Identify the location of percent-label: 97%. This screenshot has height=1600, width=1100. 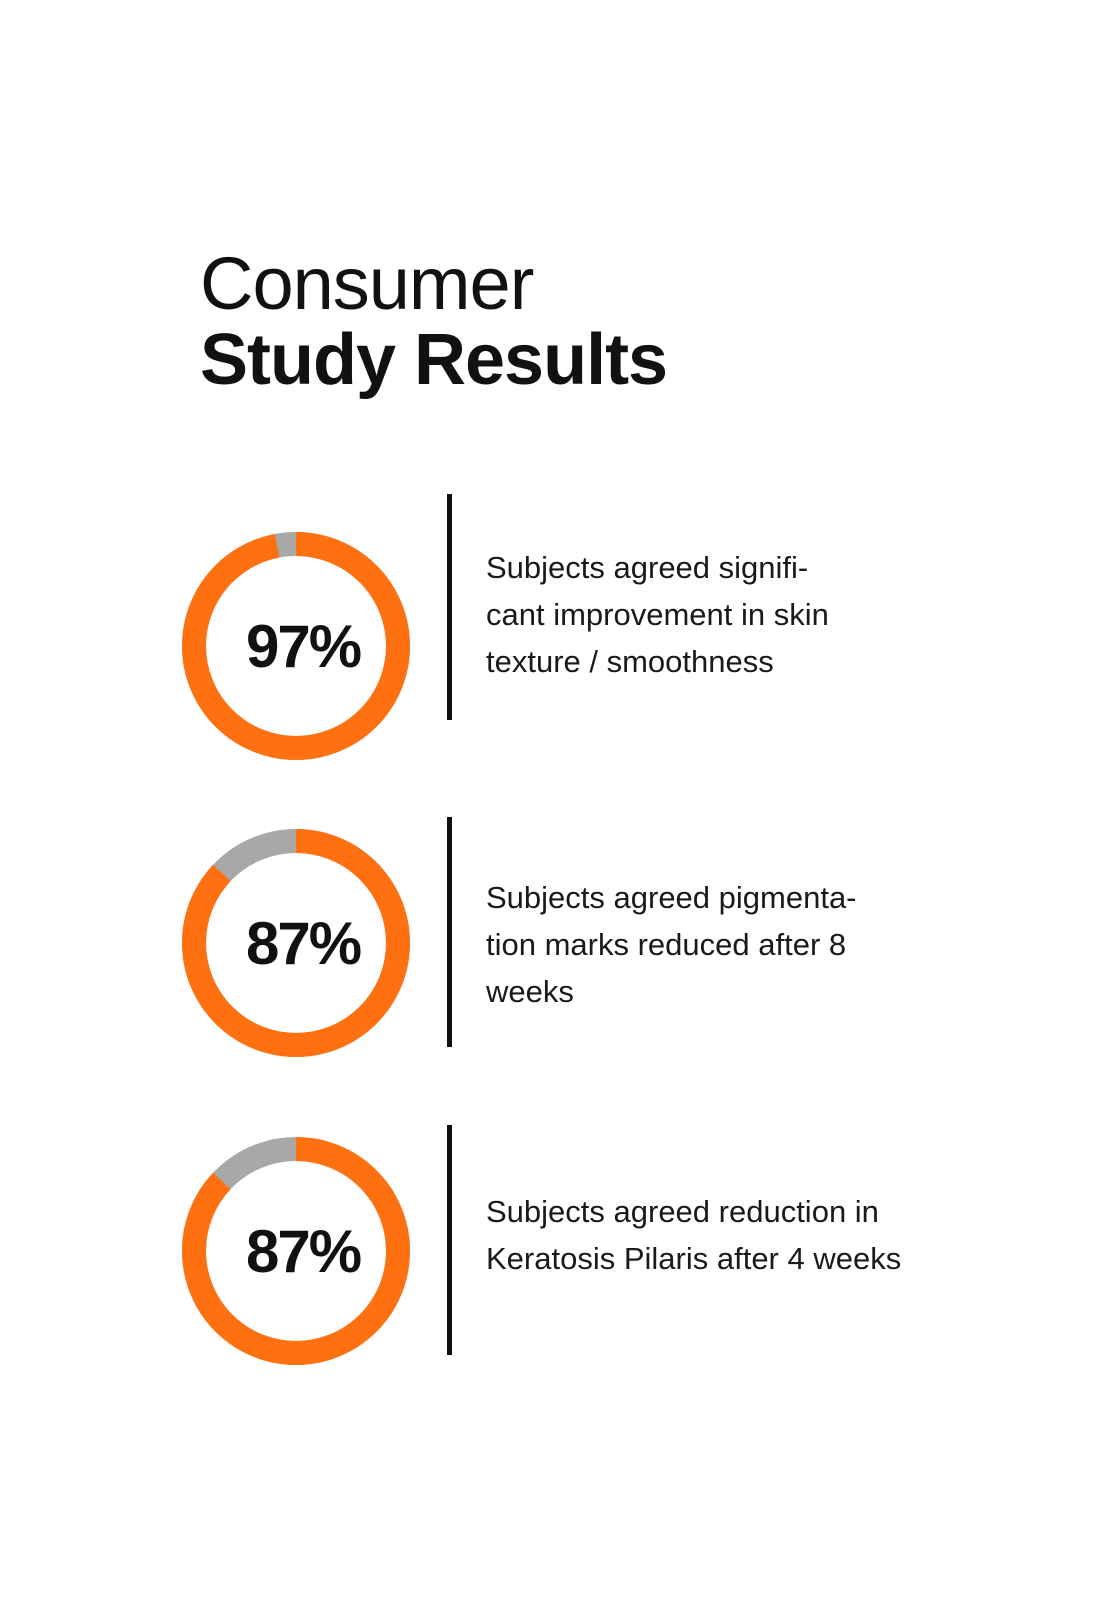
(303, 646).